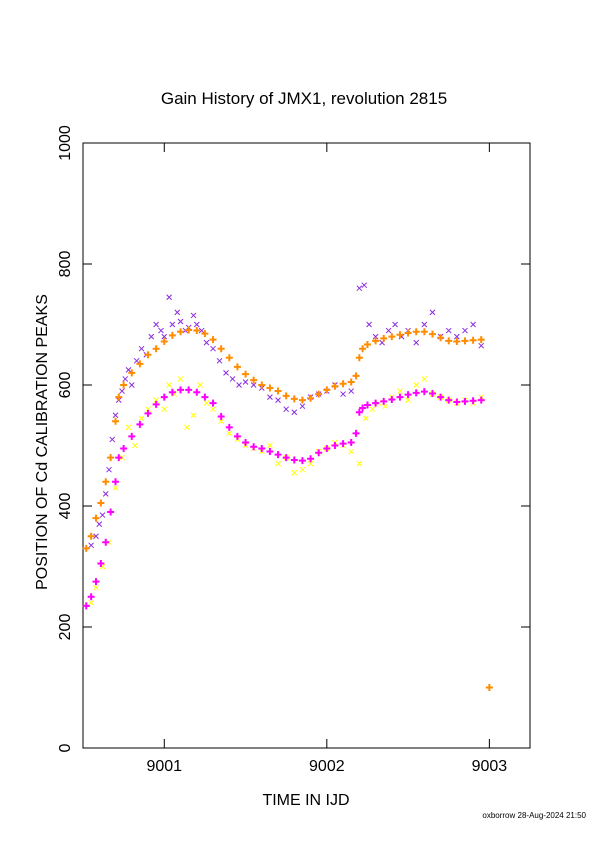  Describe the element at coordinates (65, 747) in the screenshot. I see `y-tick-label: 0` at that location.